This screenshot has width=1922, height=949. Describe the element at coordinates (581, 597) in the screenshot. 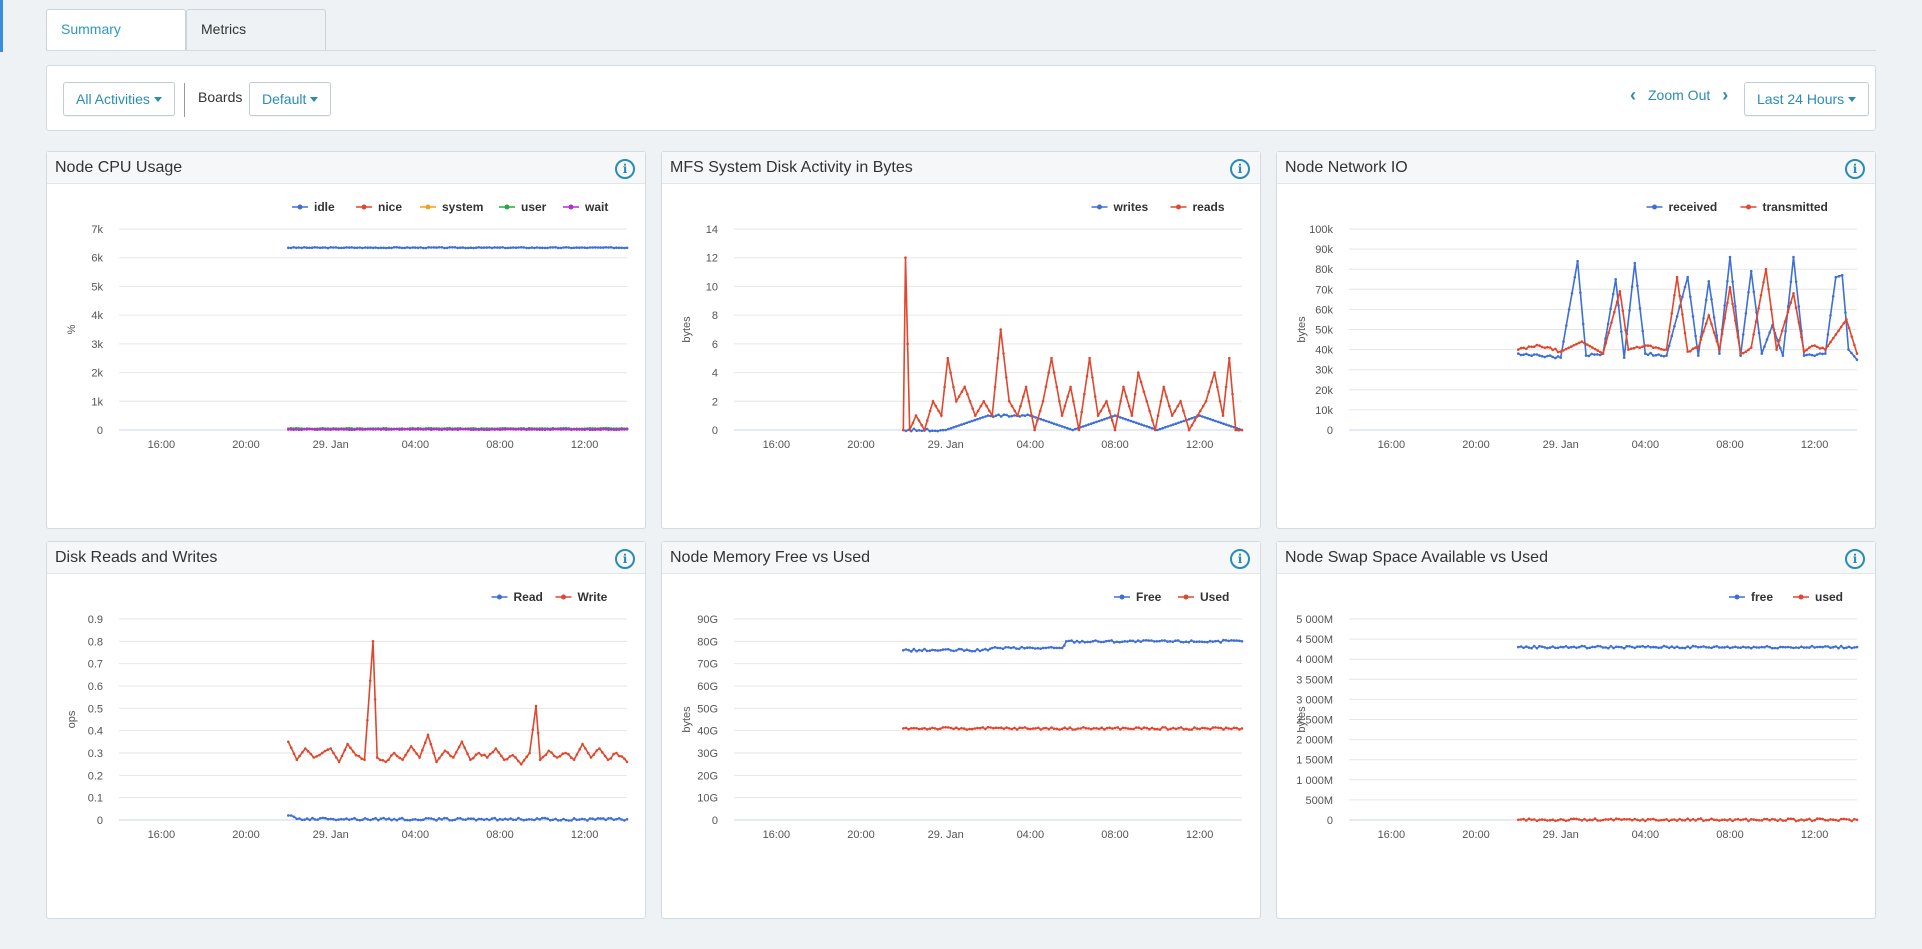

I see `legend-item: Write` at that location.